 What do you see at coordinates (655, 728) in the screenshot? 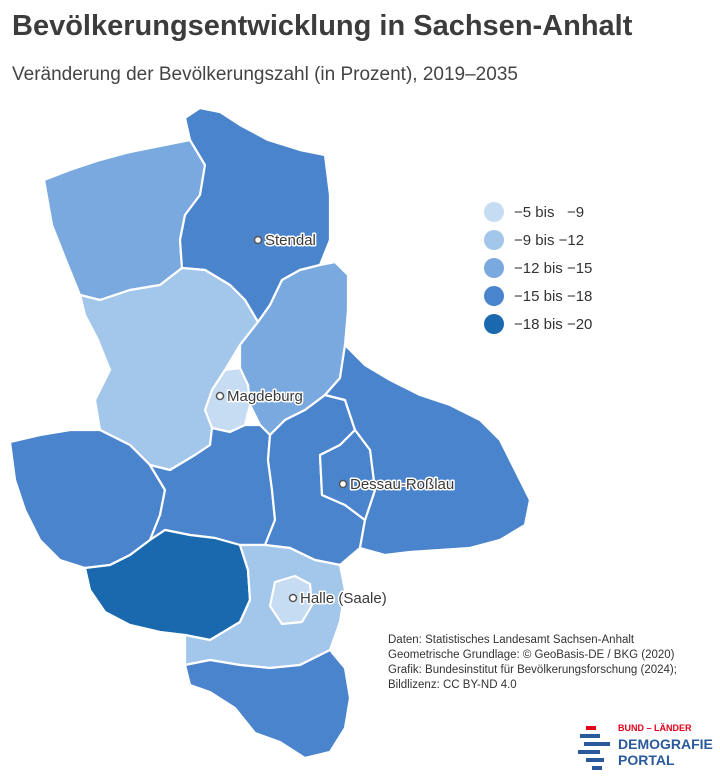
I see `logo-top-text: BUND – LÄNDER` at bounding box center [655, 728].